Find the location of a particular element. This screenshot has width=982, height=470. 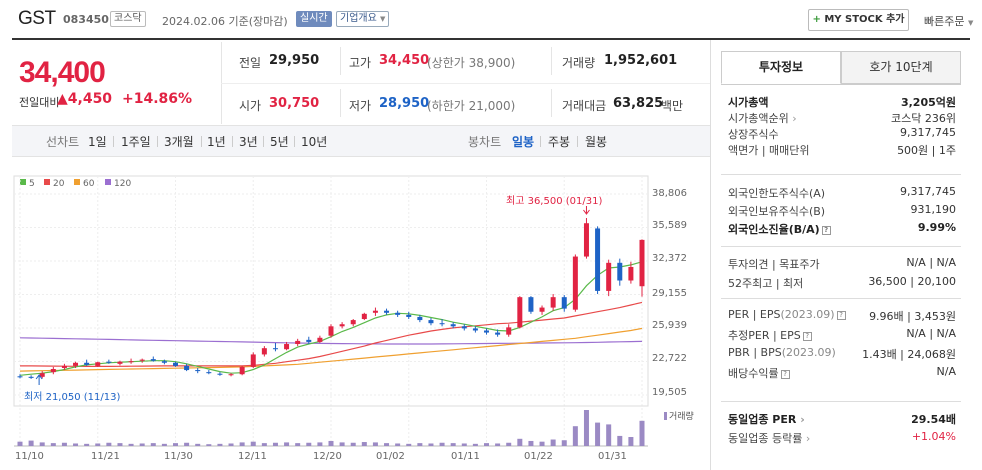

panel-divider is located at coordinates (710, 255).